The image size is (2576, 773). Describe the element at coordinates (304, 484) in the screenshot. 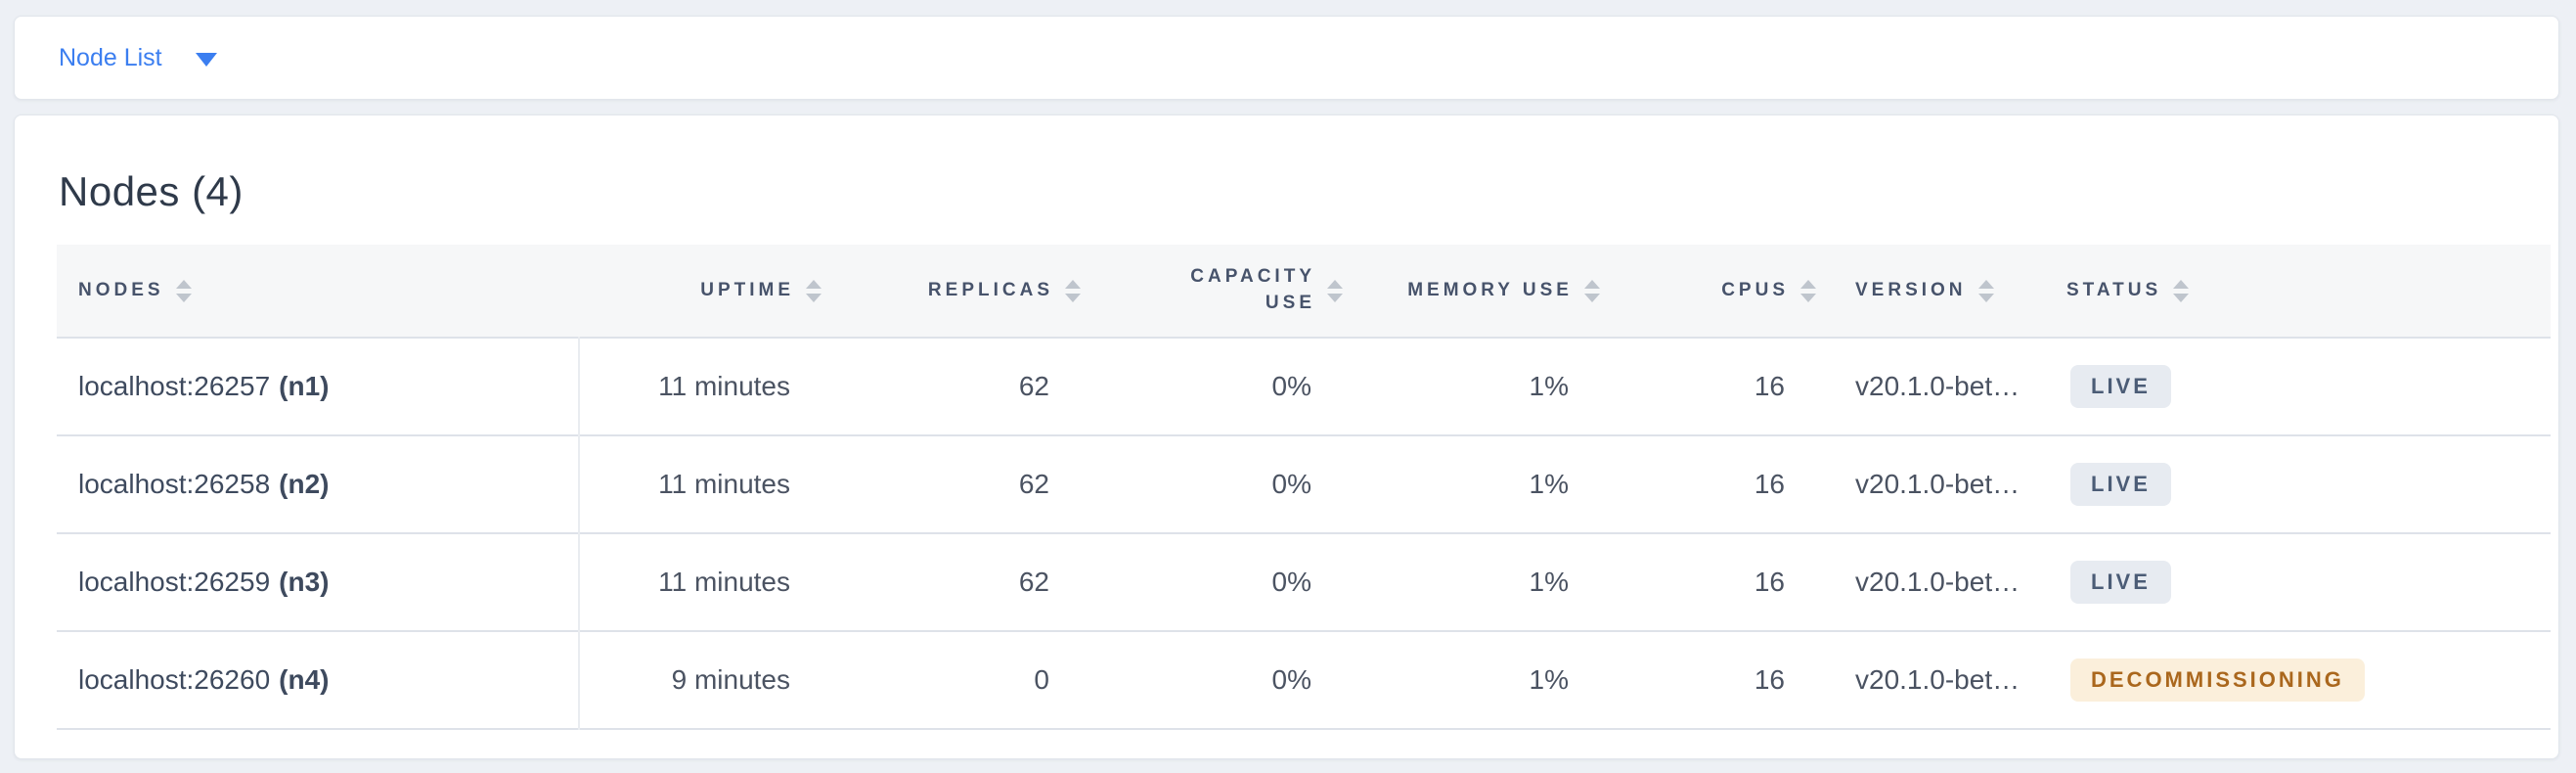

I see `node-id: (n2)` at that location.